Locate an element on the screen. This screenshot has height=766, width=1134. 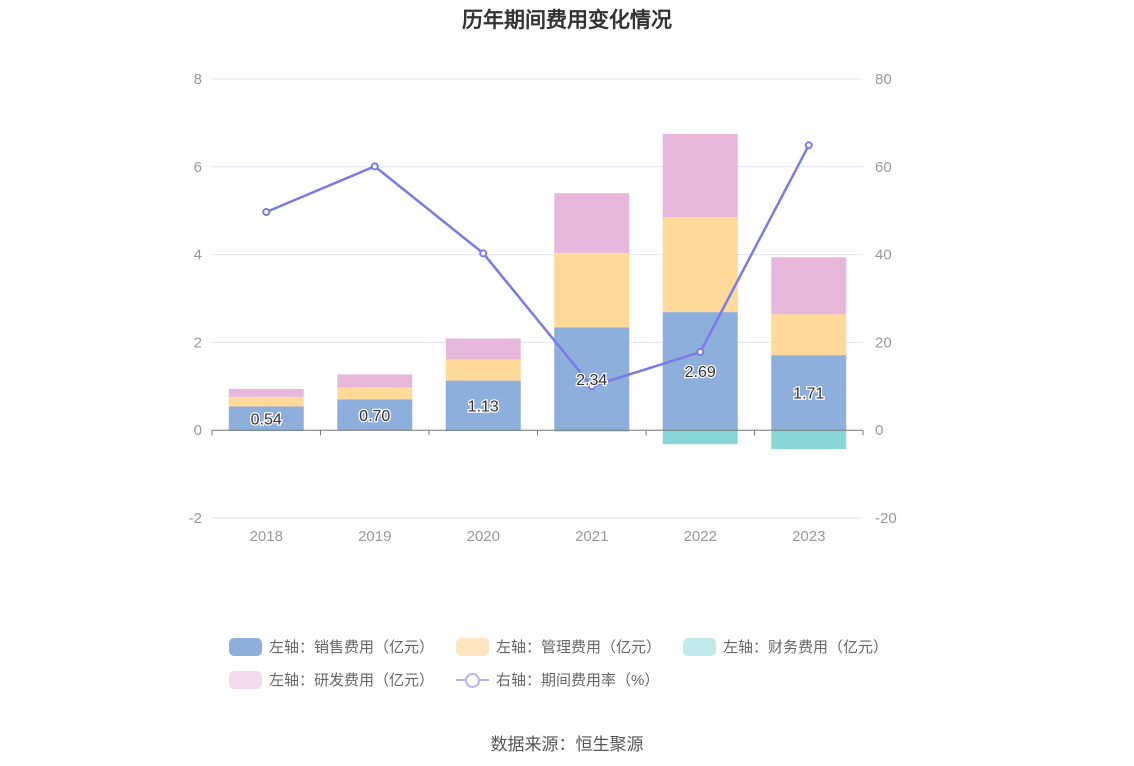
bar-segment-3-2021 is located at coordinates (592, 223).